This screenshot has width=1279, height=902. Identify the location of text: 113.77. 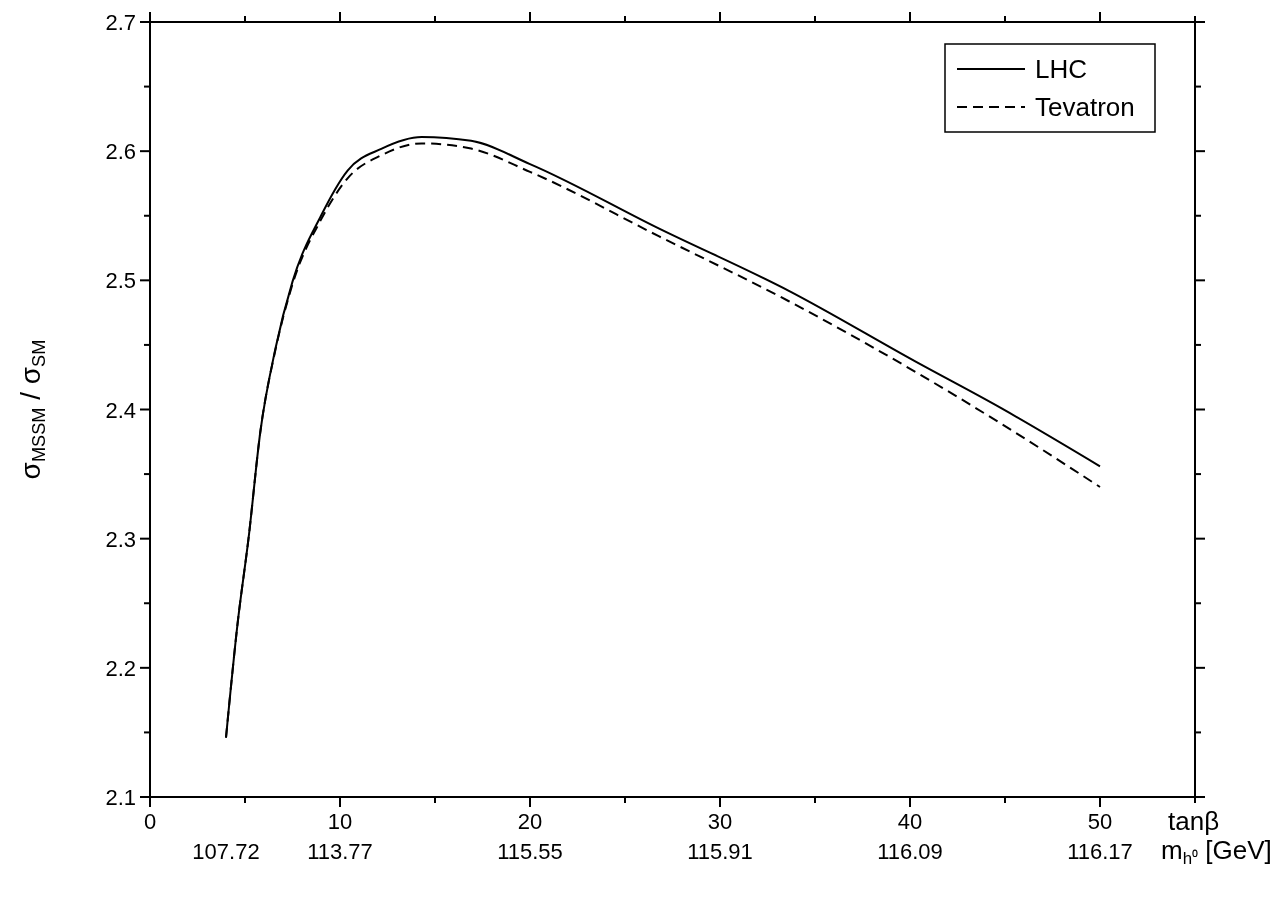
(340, 851).